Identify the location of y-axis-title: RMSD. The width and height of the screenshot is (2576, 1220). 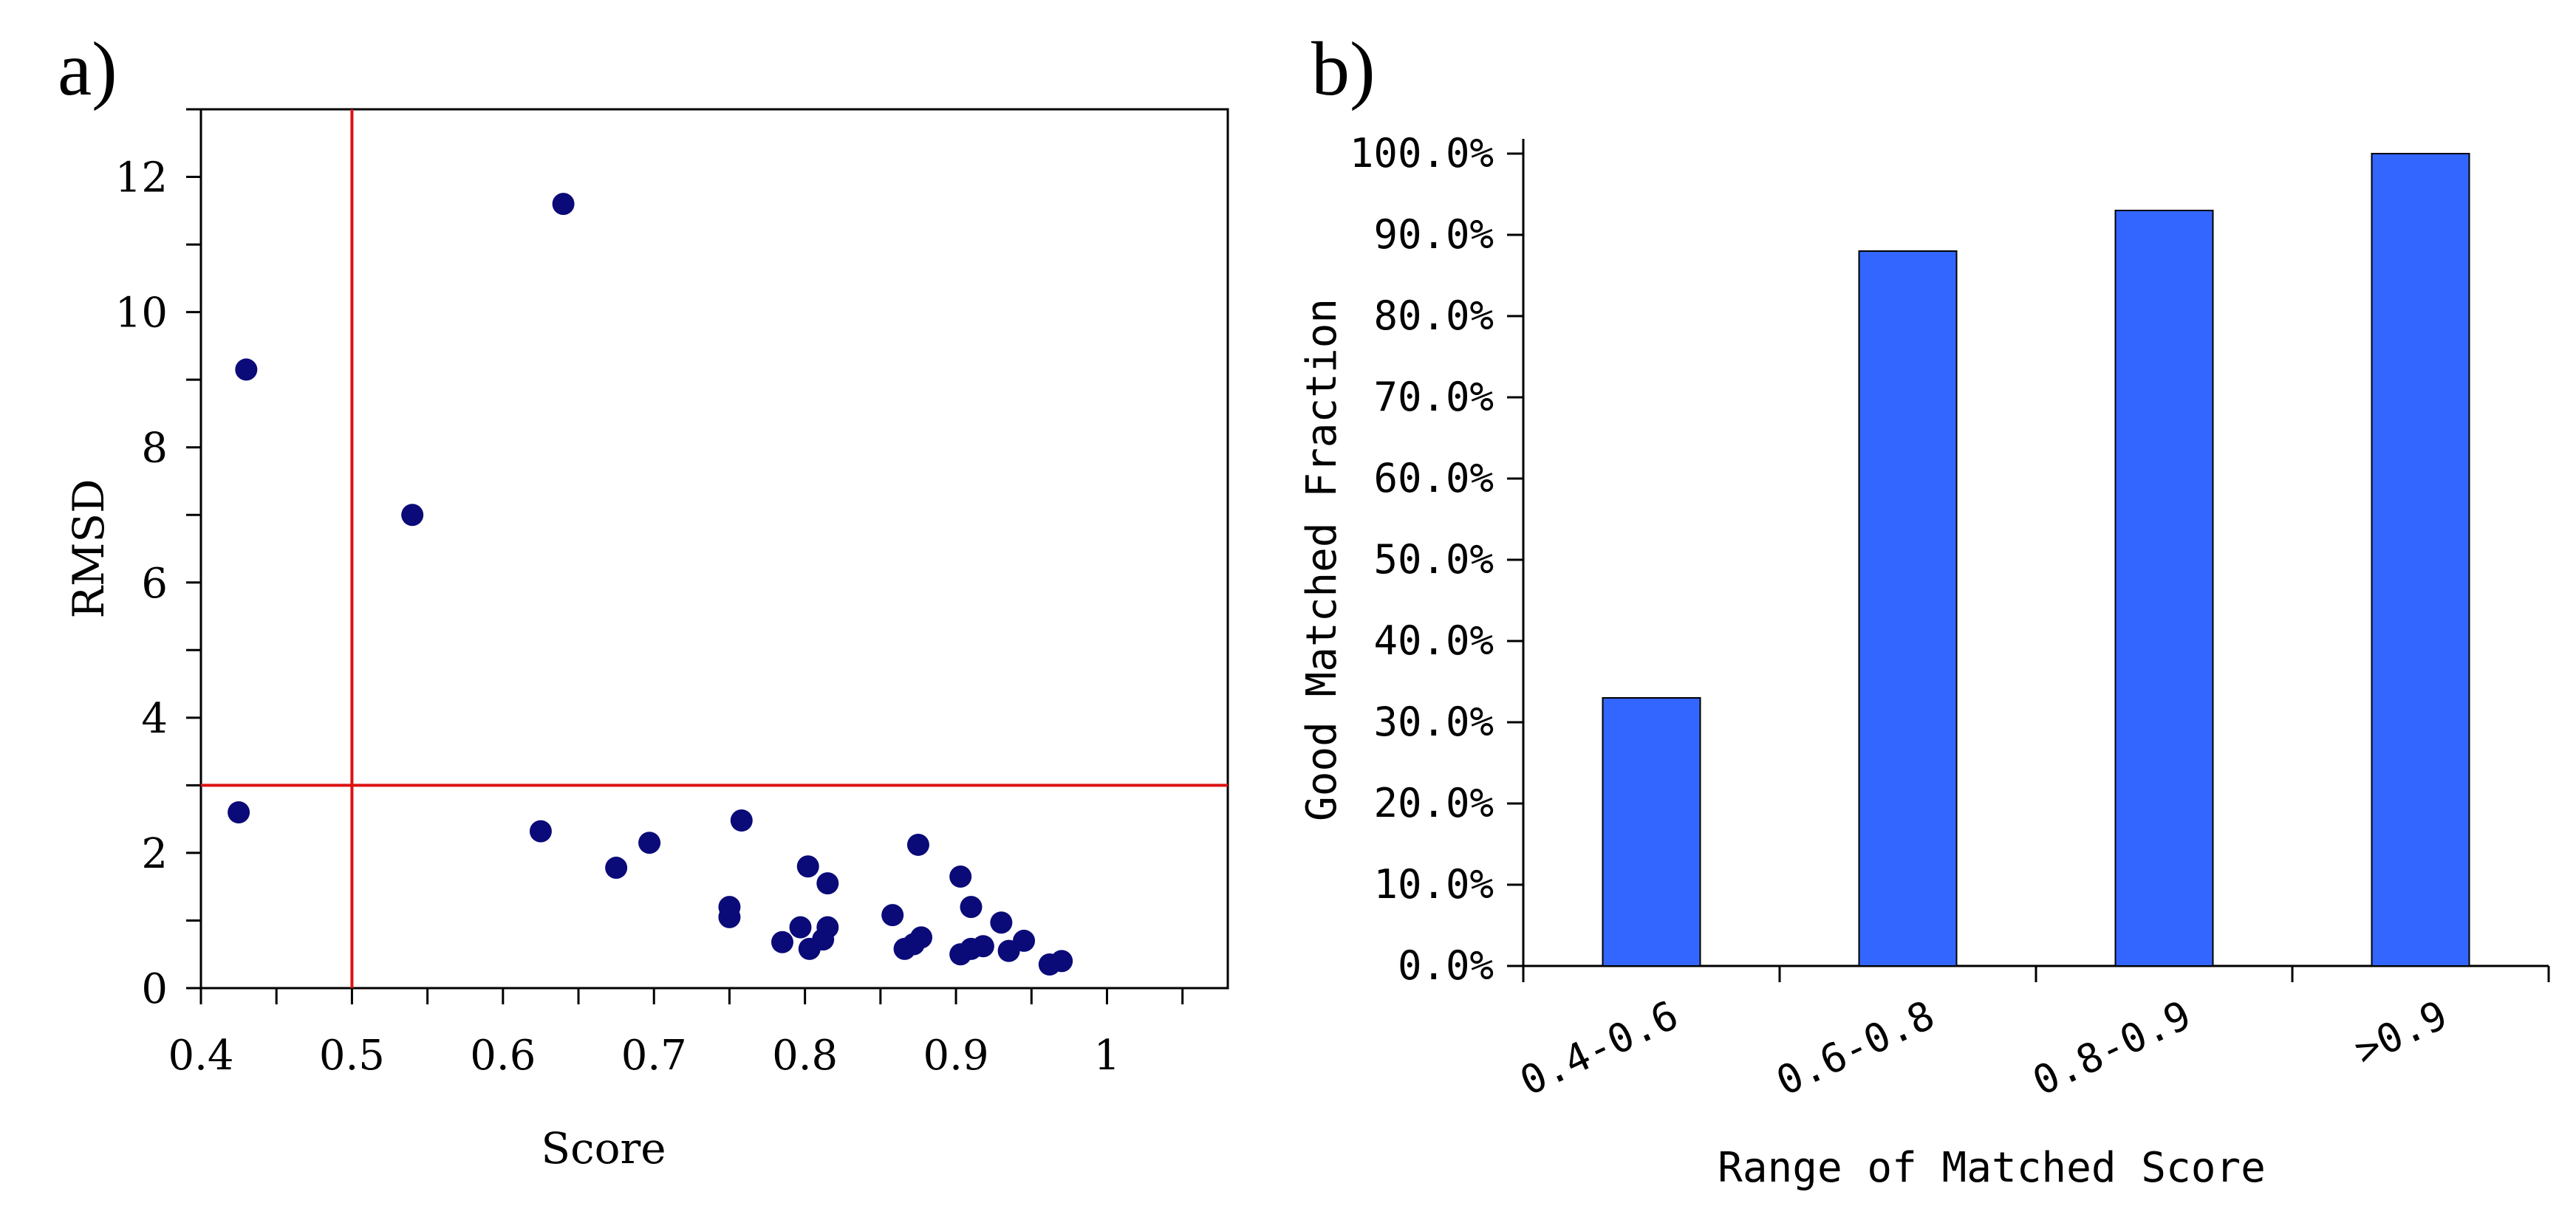
(89, 549).